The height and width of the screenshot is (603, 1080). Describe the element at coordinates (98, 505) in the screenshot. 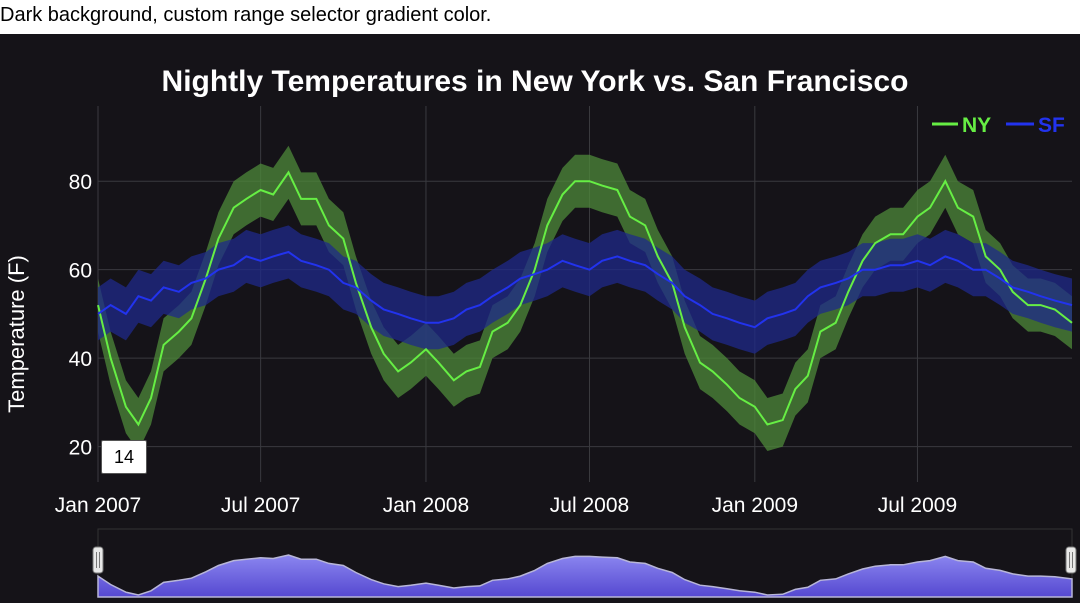

I see `x-tick-label: Jan 2007` at that location.